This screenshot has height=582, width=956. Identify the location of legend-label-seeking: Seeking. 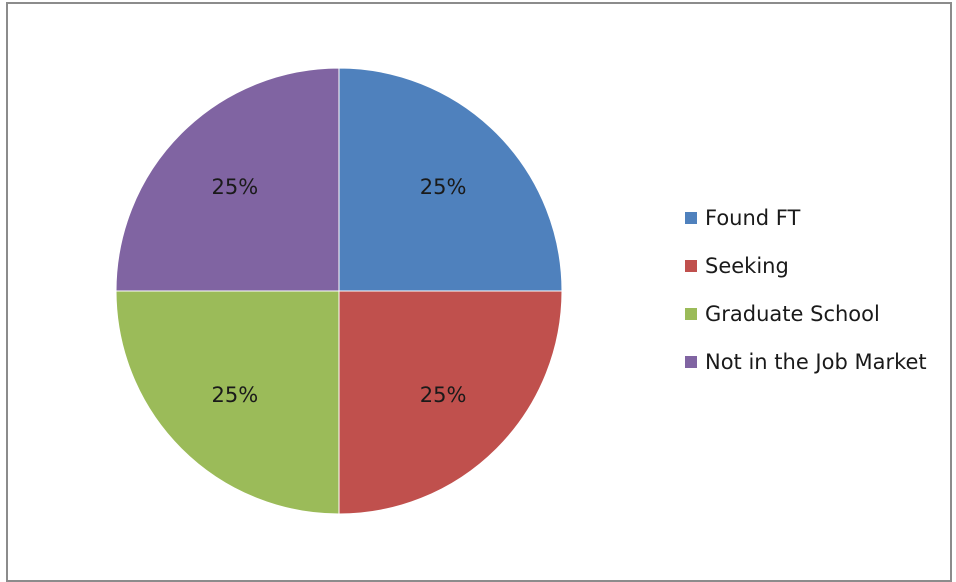
(747, 266).